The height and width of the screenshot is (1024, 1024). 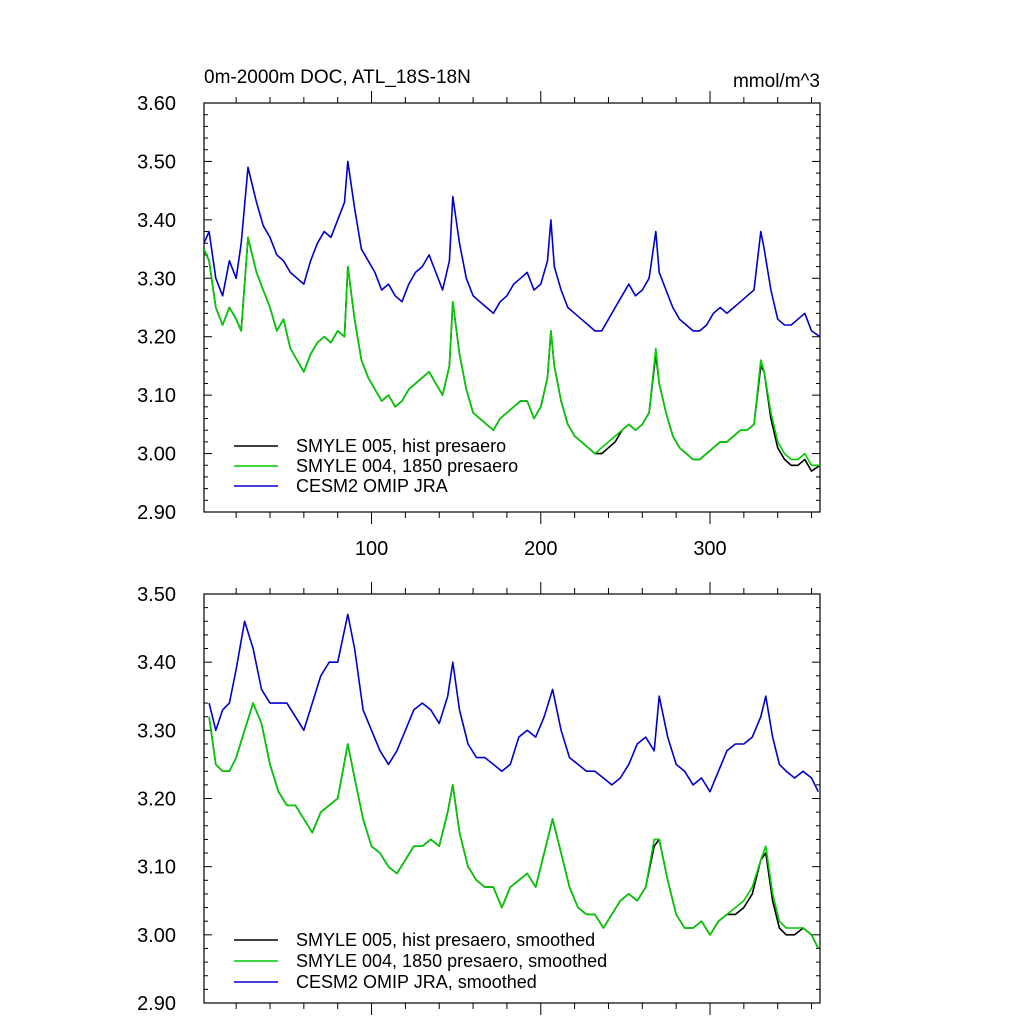 I want to click on figure-title: 0m-2000m DOC, ATL_18S-18N, so click(x=337, y=77).